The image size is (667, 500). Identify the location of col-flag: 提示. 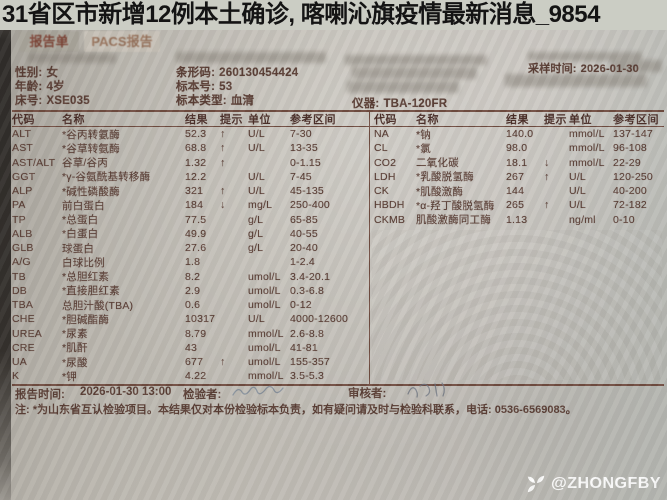
(555, 119).